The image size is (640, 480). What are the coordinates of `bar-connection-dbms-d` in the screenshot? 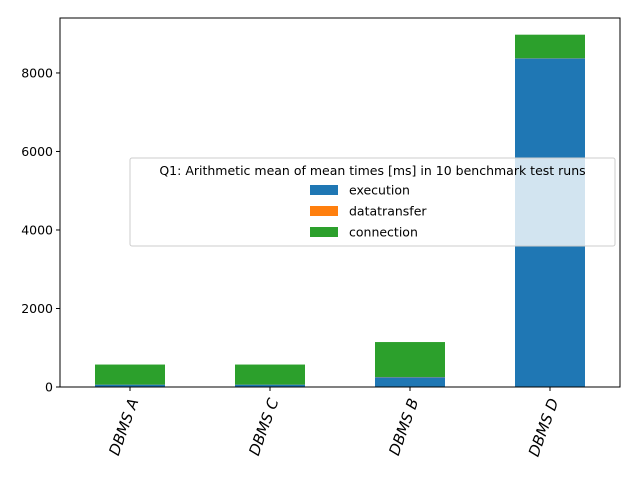 It's located at (550, 46).